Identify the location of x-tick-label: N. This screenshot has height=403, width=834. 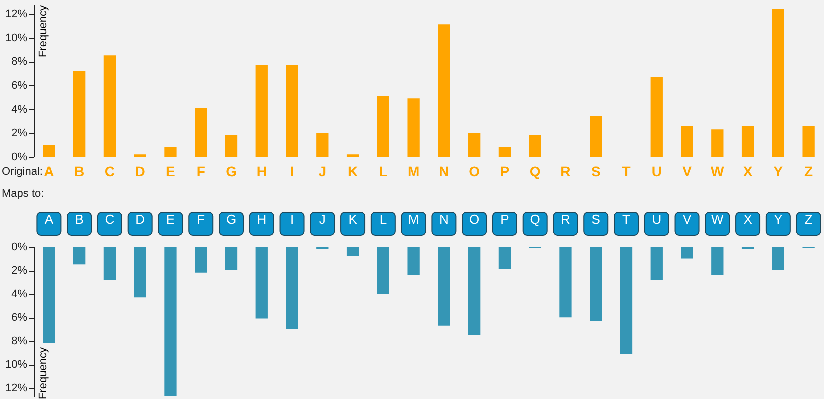
(444, 219).